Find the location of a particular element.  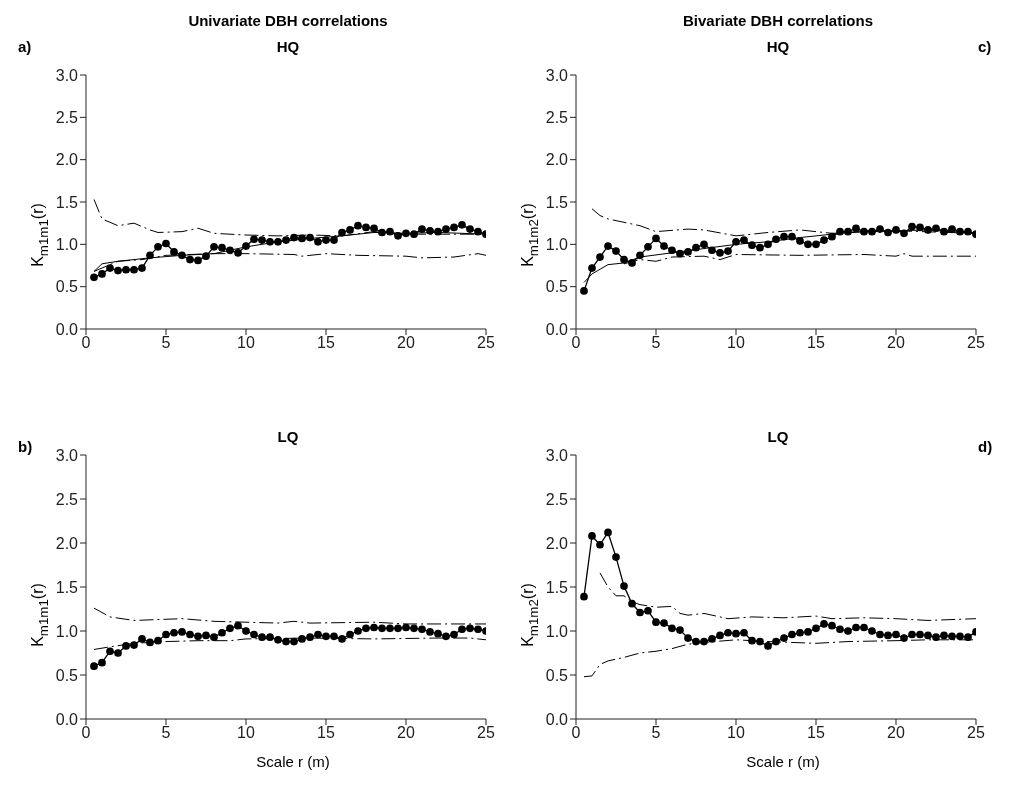

text: b) is located at coordinates (25, 446).